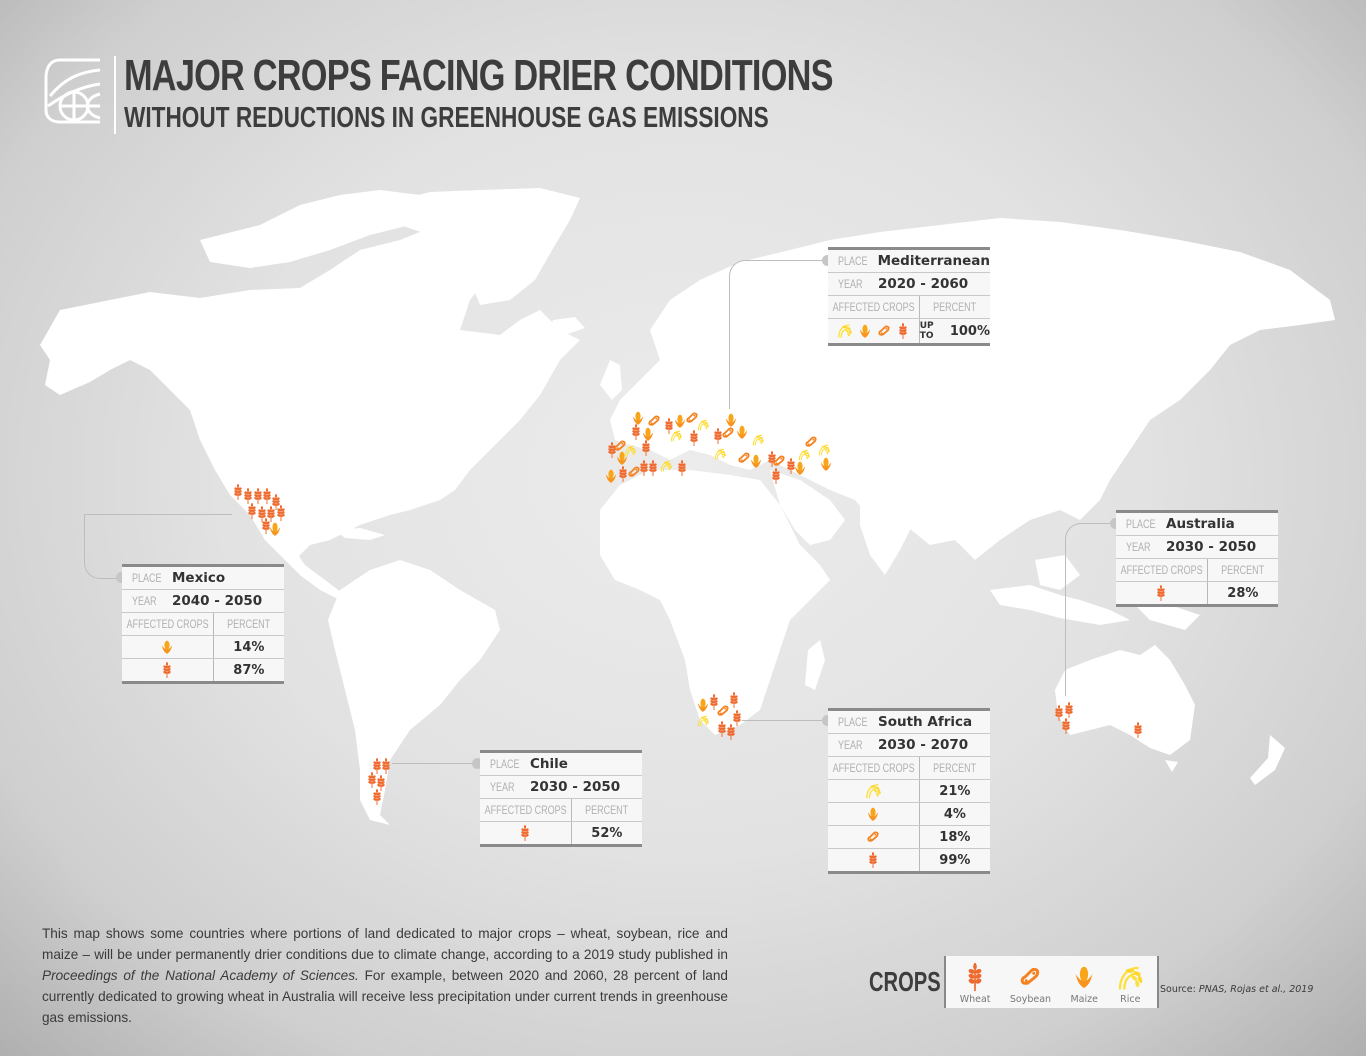 This screenshot has height=1056, width=1366. I want to click on connector-chile, so click(434, 763).